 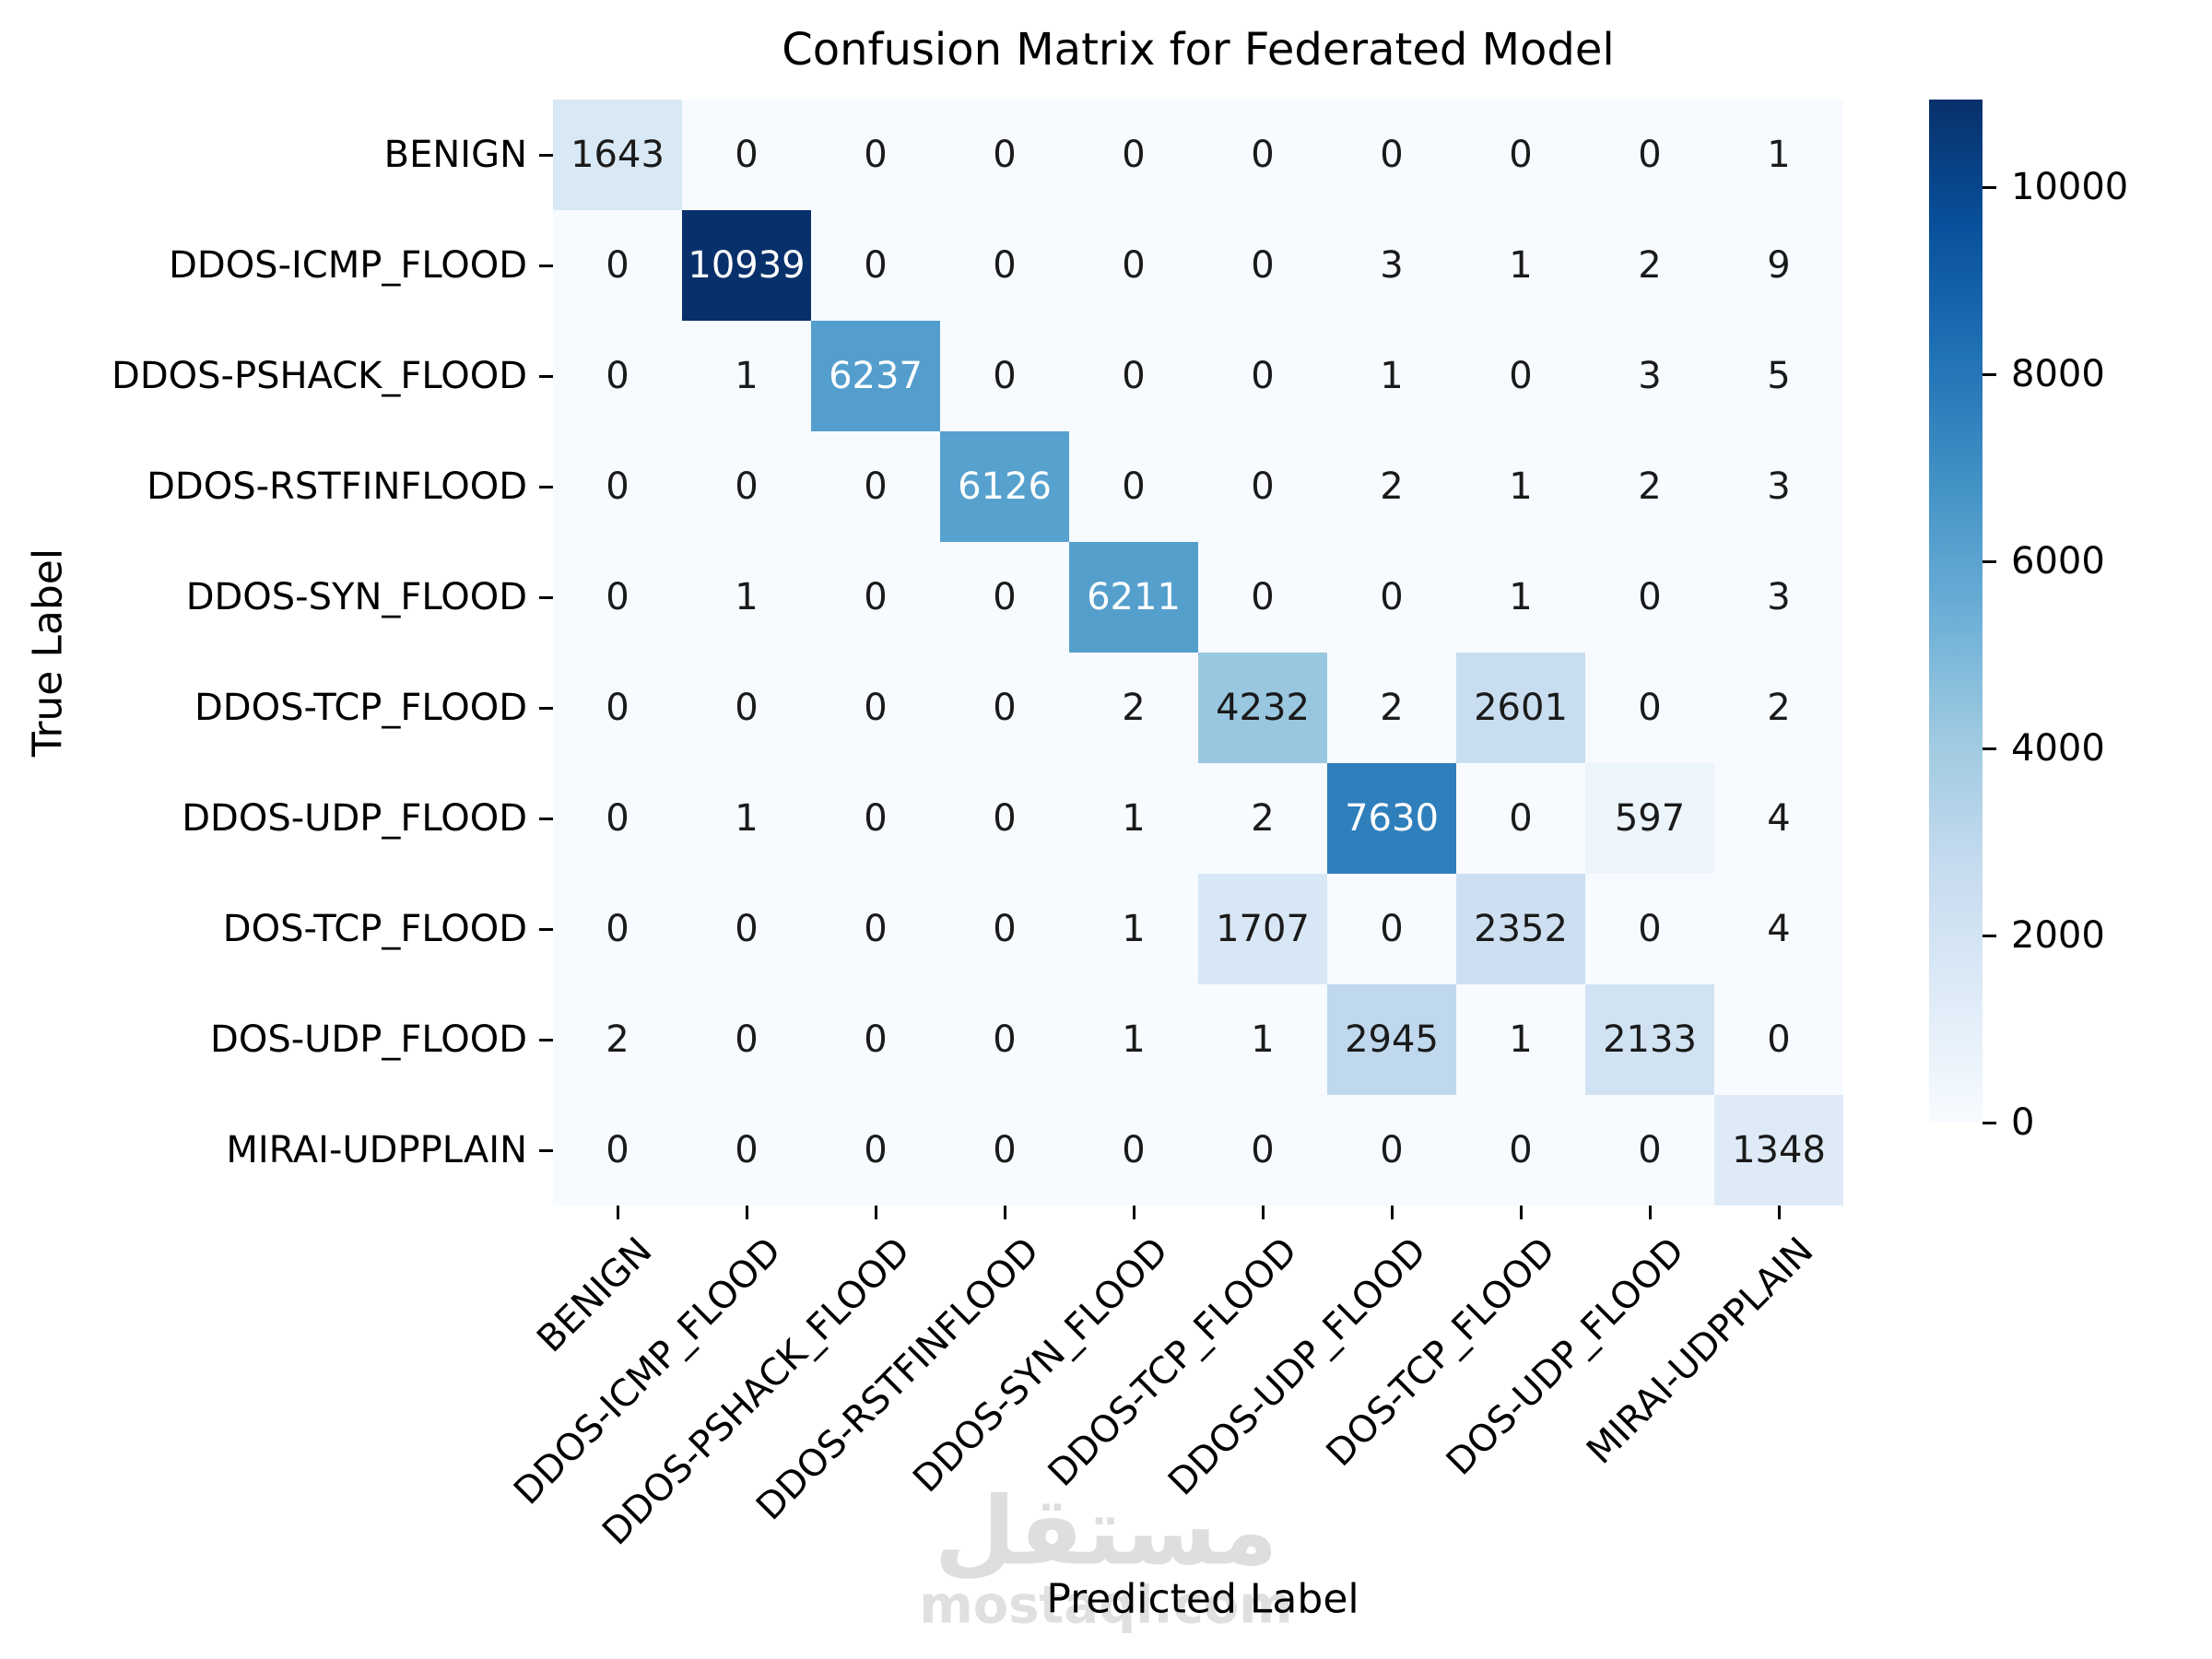 What do you see at coordinates (1520, 929) in the screenshot?
I see `matrix-cell: 2352` at bounding box center [1520, 929].